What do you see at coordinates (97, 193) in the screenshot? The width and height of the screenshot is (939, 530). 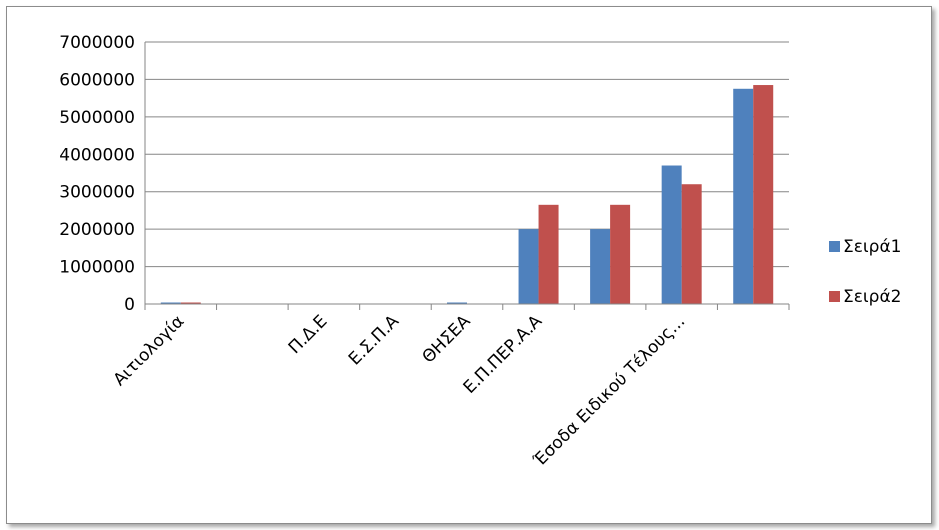 I see `y-tick-label: 3000000` at bounding box center [97, 193].